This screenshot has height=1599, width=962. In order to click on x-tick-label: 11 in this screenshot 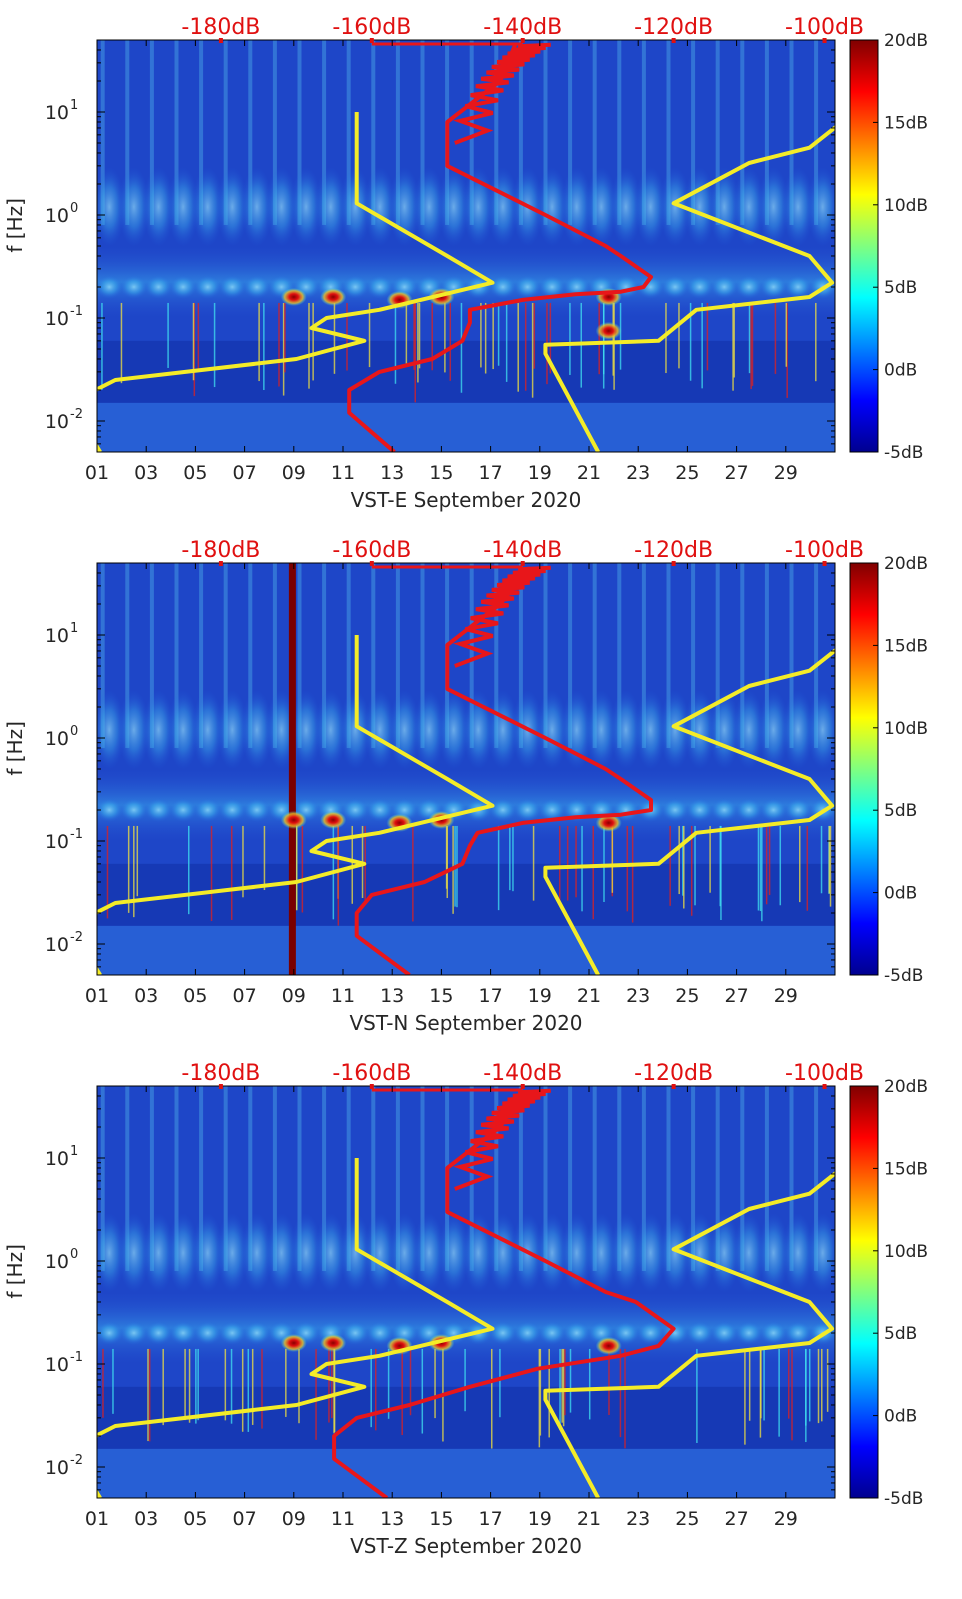, I will do `click(343, 473)`.